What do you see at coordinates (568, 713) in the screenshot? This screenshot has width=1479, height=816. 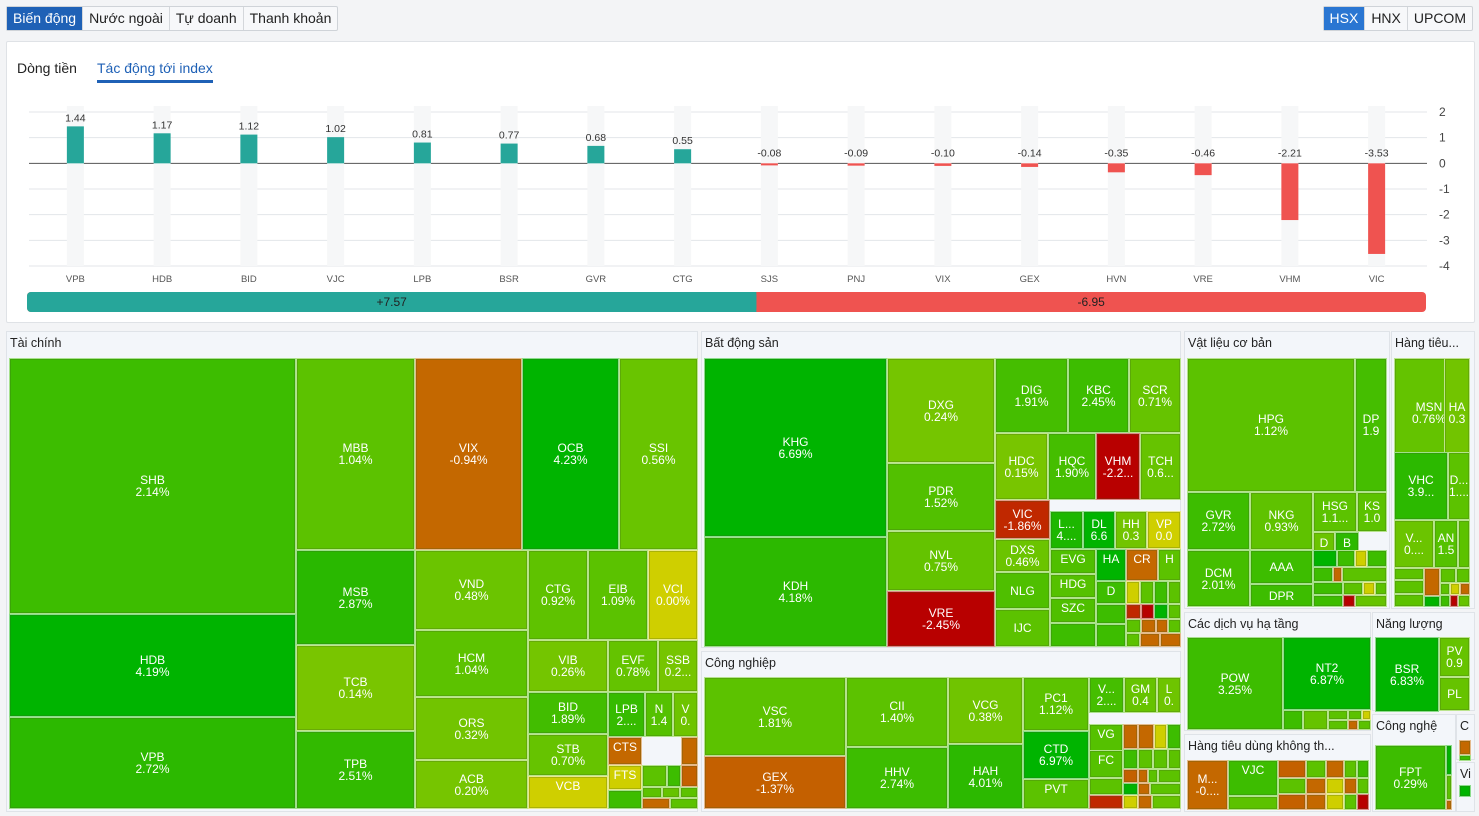 I see `treemap-cell: BID 1.89%` at bounding box center [568, 713].